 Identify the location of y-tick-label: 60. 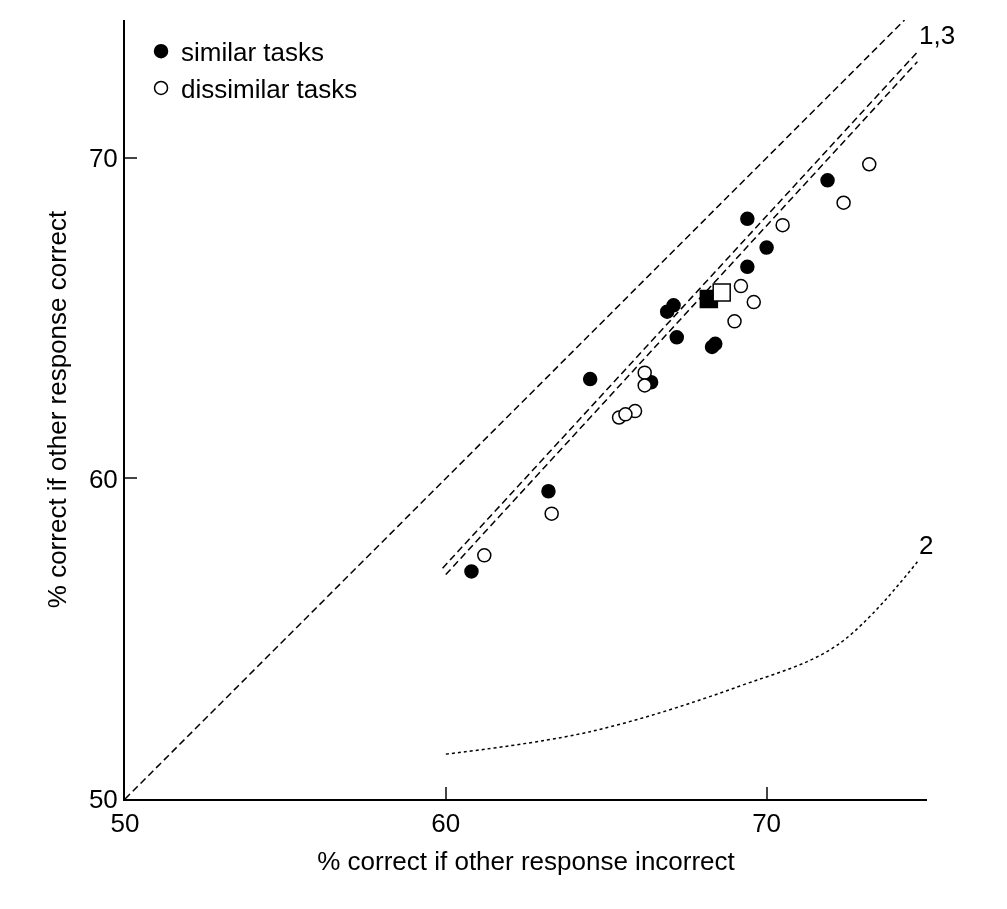
(103, 478).